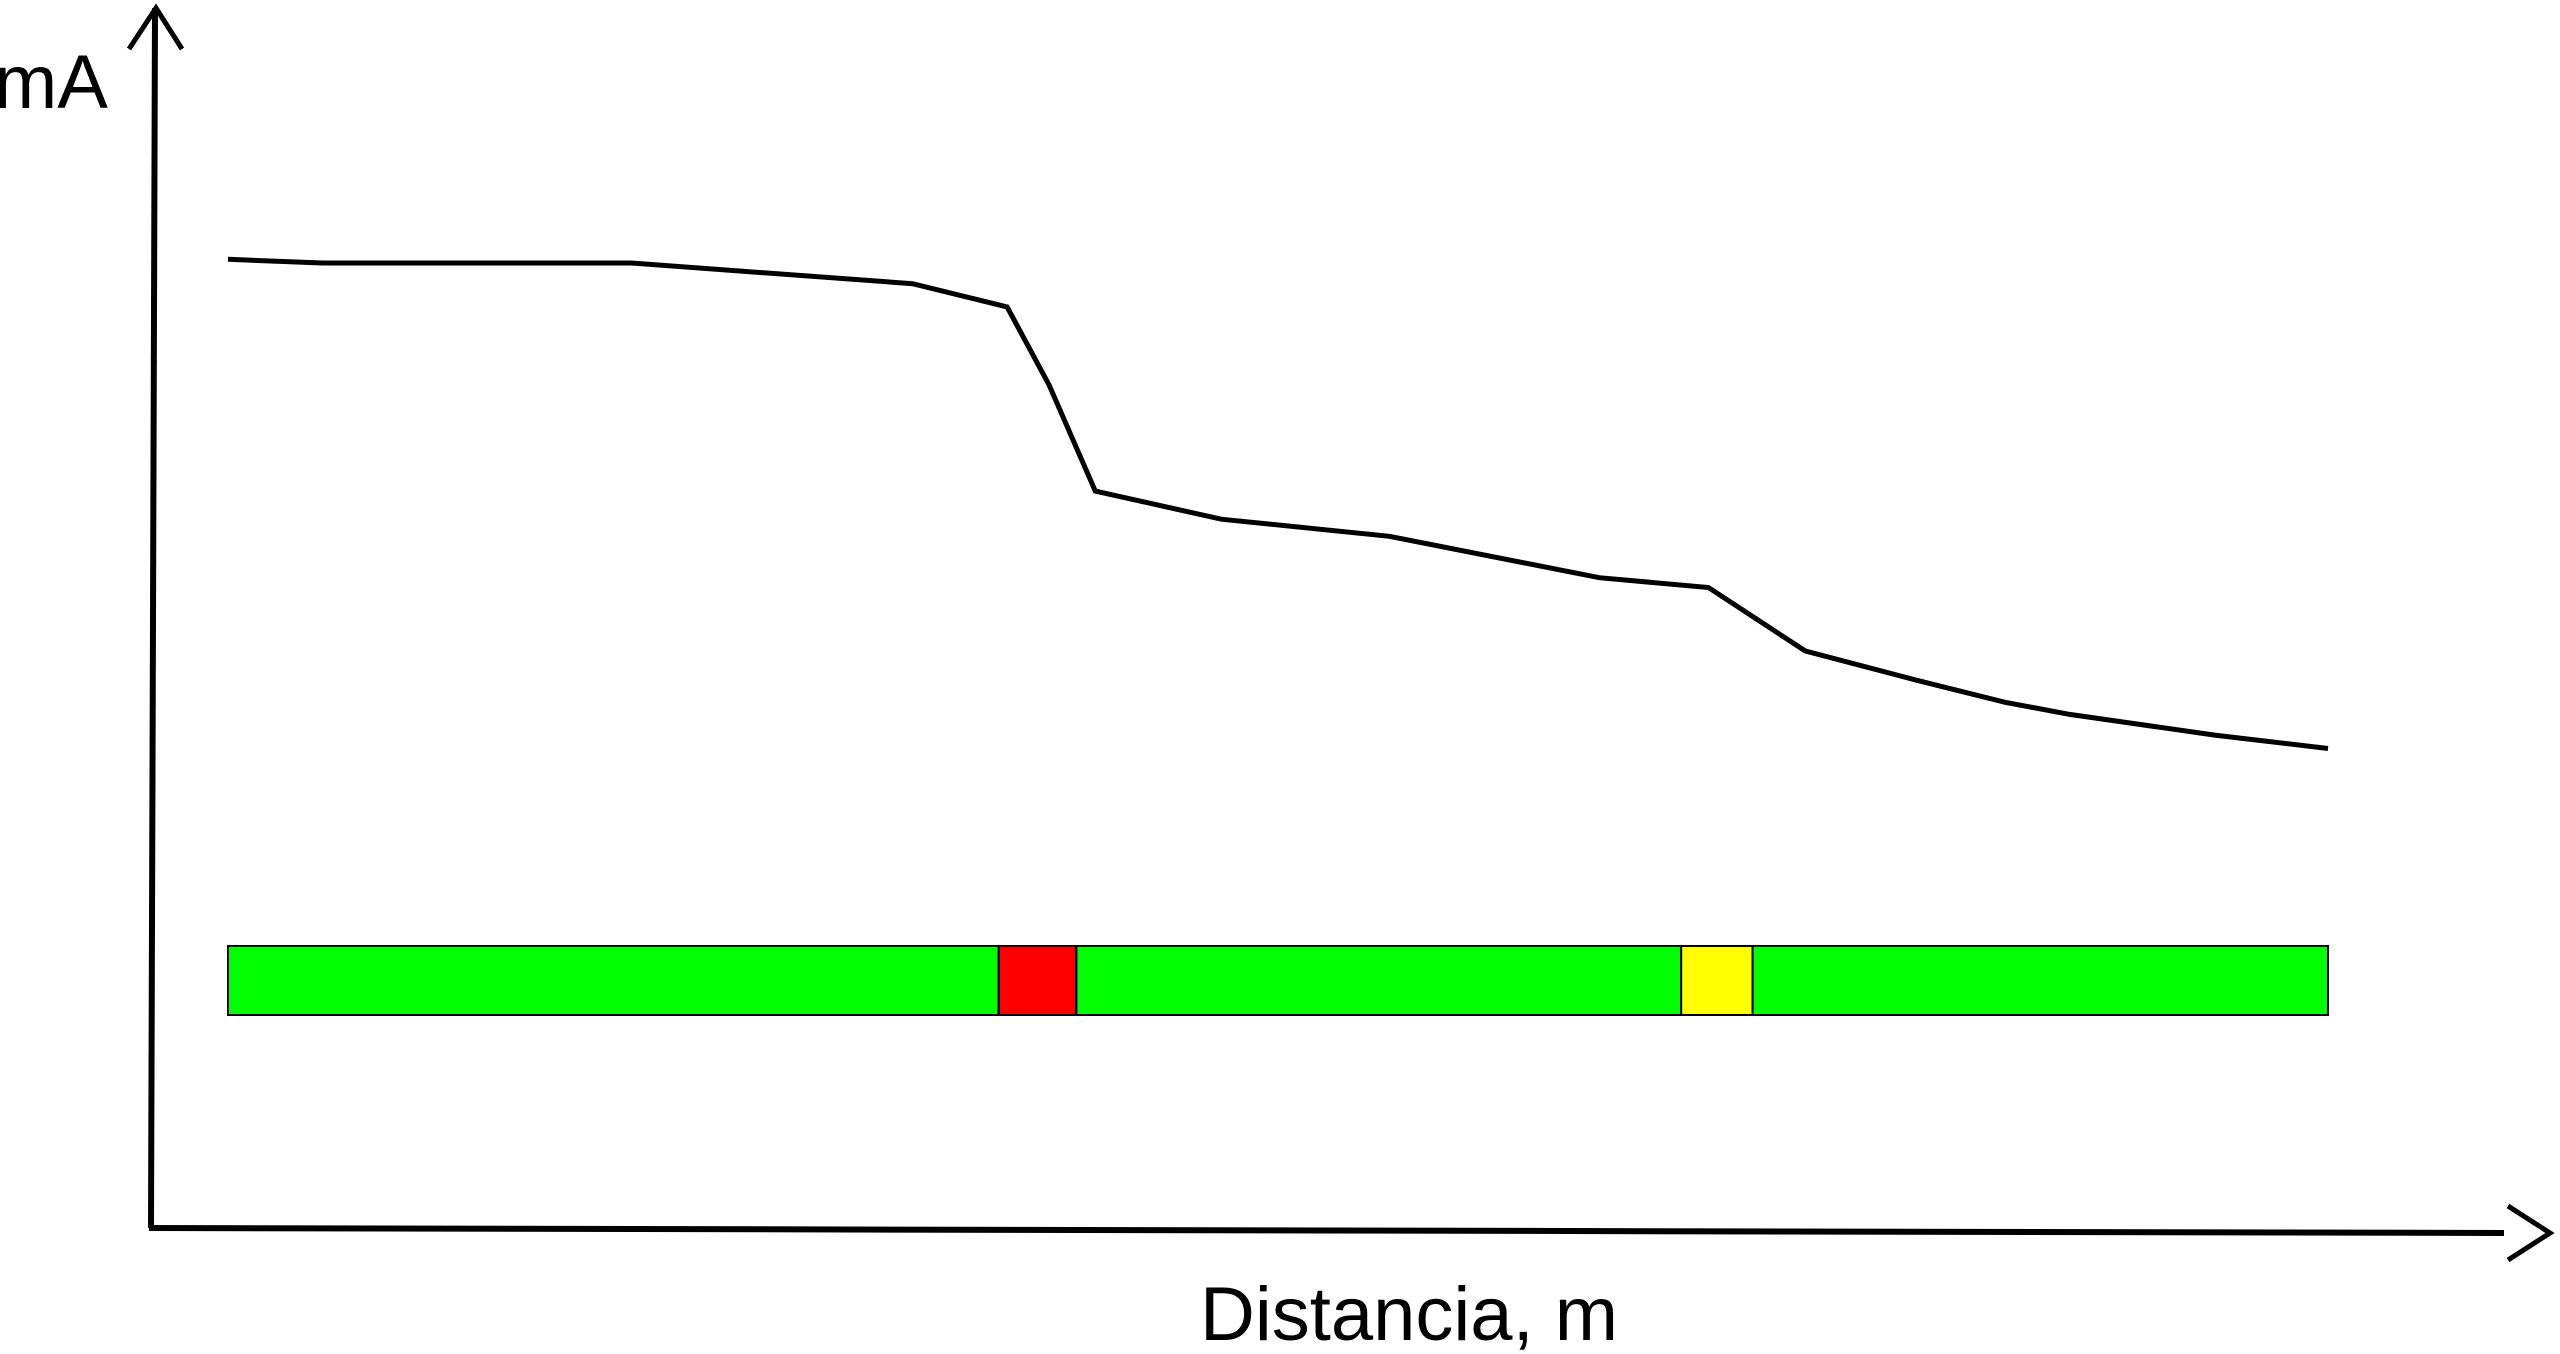  What do you see at coordinates (2530, 1233) in the screenshot?
I see `x-axis-arrow-icon` at bounding box center [2530, 1233].